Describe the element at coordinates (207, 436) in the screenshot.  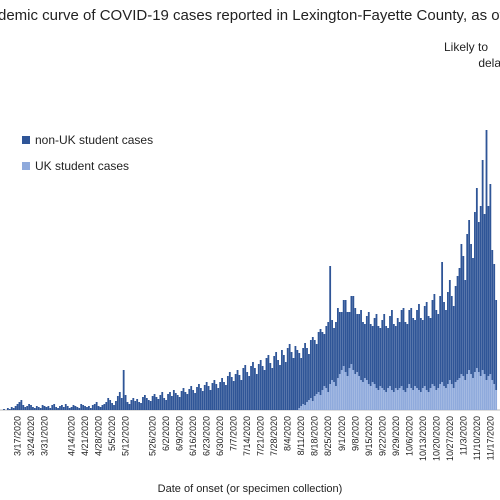
I see `x-tick-label: 6/23/2020` at that location.